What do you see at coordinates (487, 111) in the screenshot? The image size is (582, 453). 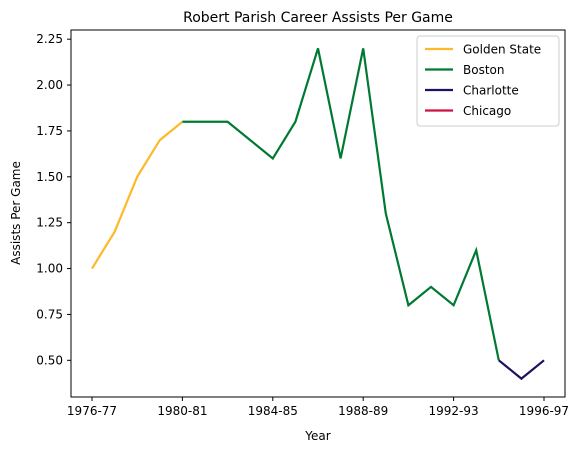 I see `legend-label-chicago: Chicago` at bounding box center [487, 111].